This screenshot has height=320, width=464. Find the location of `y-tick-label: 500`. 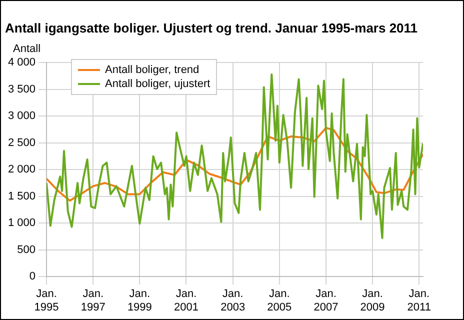

y-tick-label: 500 is located at coordinates (26, 250).